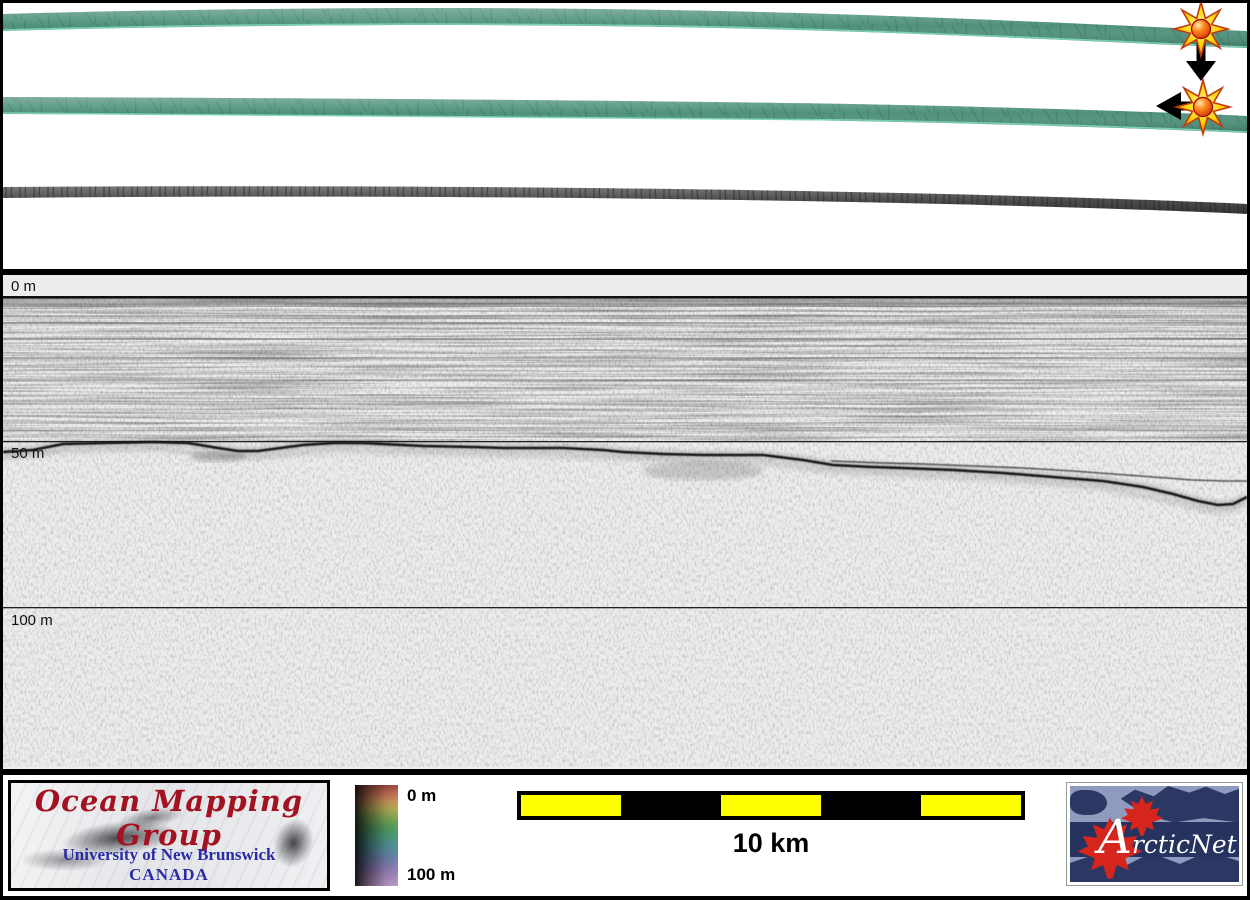 This screenshot has height=900, width=1250. I want to click on depth-colorbar, so click(376, 835).